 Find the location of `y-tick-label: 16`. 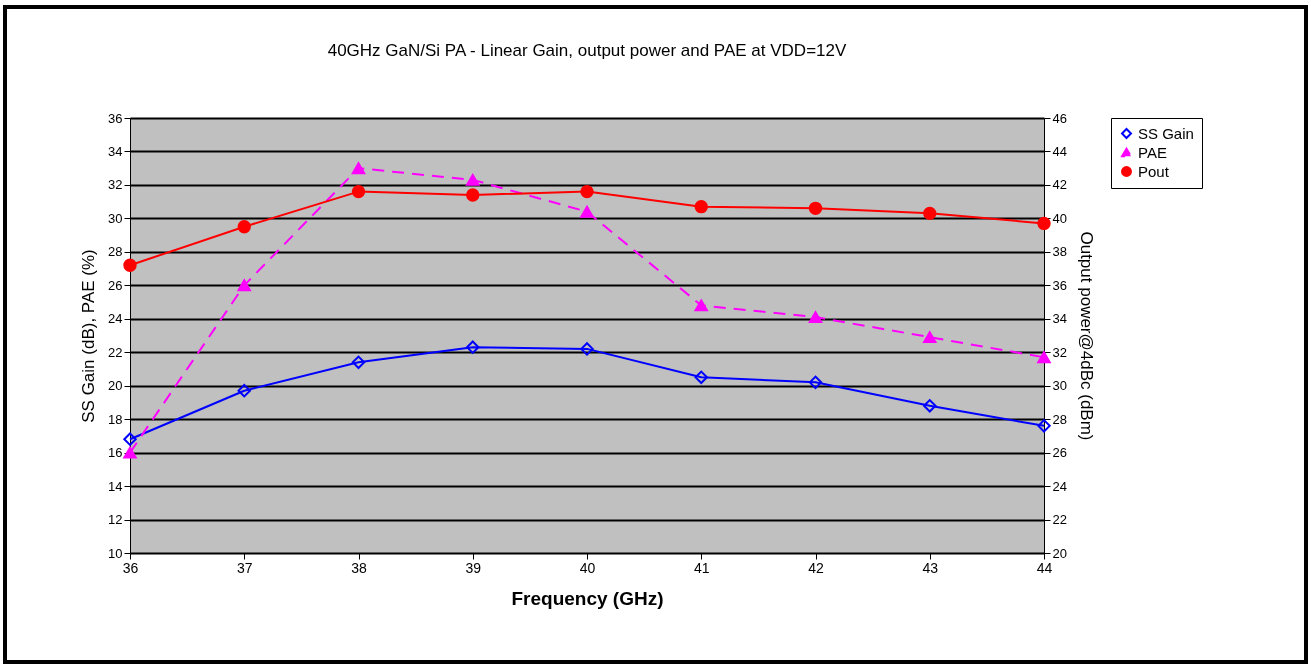

y-tick-label: 16 is located at coordinates (115, 453).